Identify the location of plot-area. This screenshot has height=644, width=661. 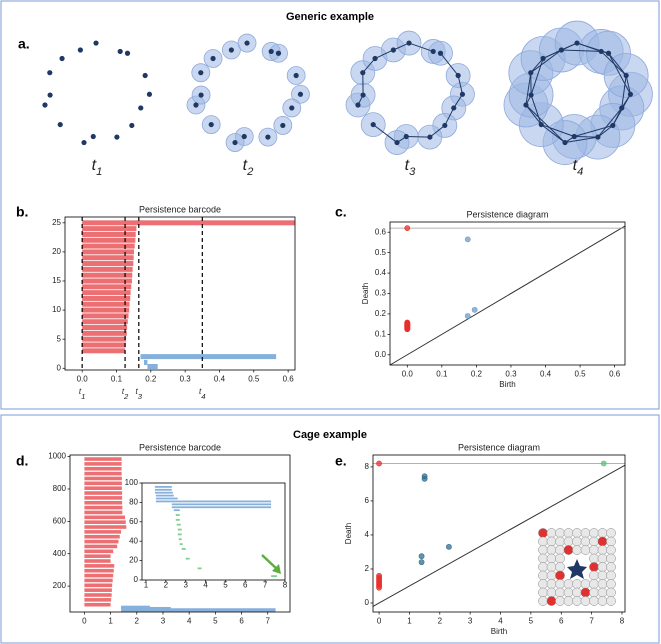
(507, 293).